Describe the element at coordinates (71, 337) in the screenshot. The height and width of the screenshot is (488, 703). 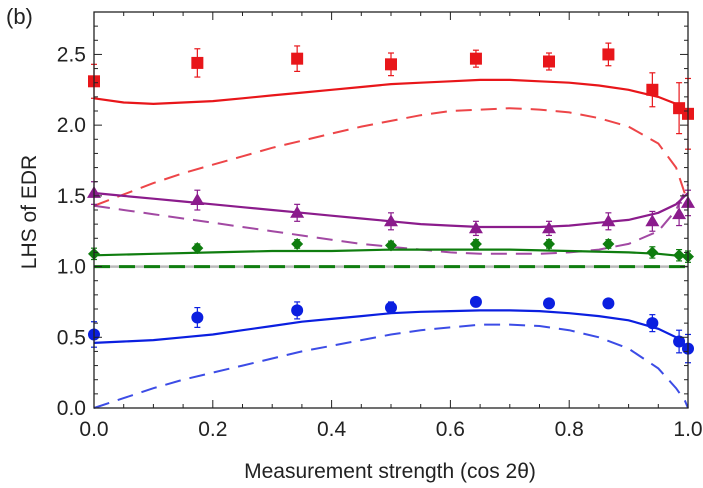
I see `y-tick-label: 0.5` at that location.